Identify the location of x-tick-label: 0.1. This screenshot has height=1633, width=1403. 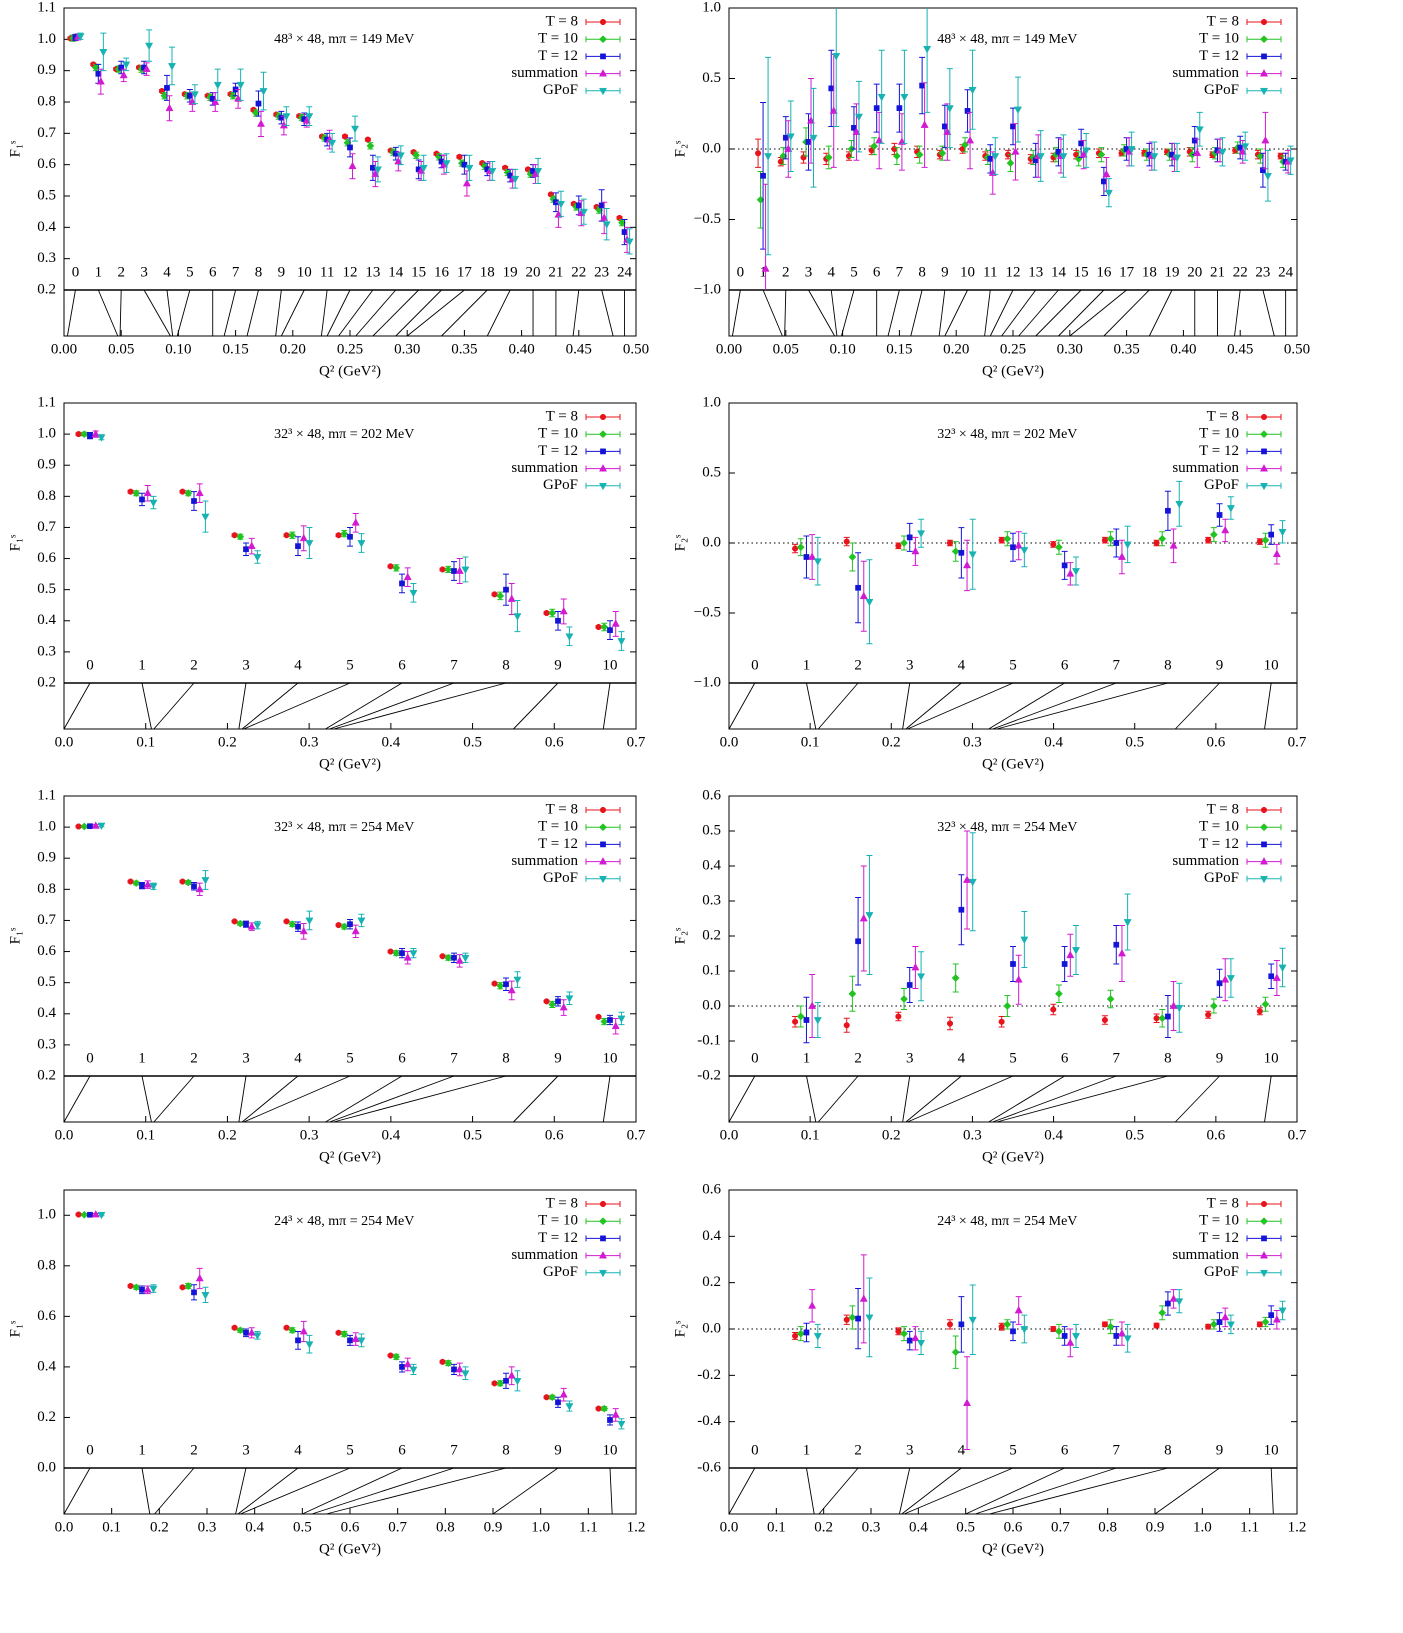
(810, 742).